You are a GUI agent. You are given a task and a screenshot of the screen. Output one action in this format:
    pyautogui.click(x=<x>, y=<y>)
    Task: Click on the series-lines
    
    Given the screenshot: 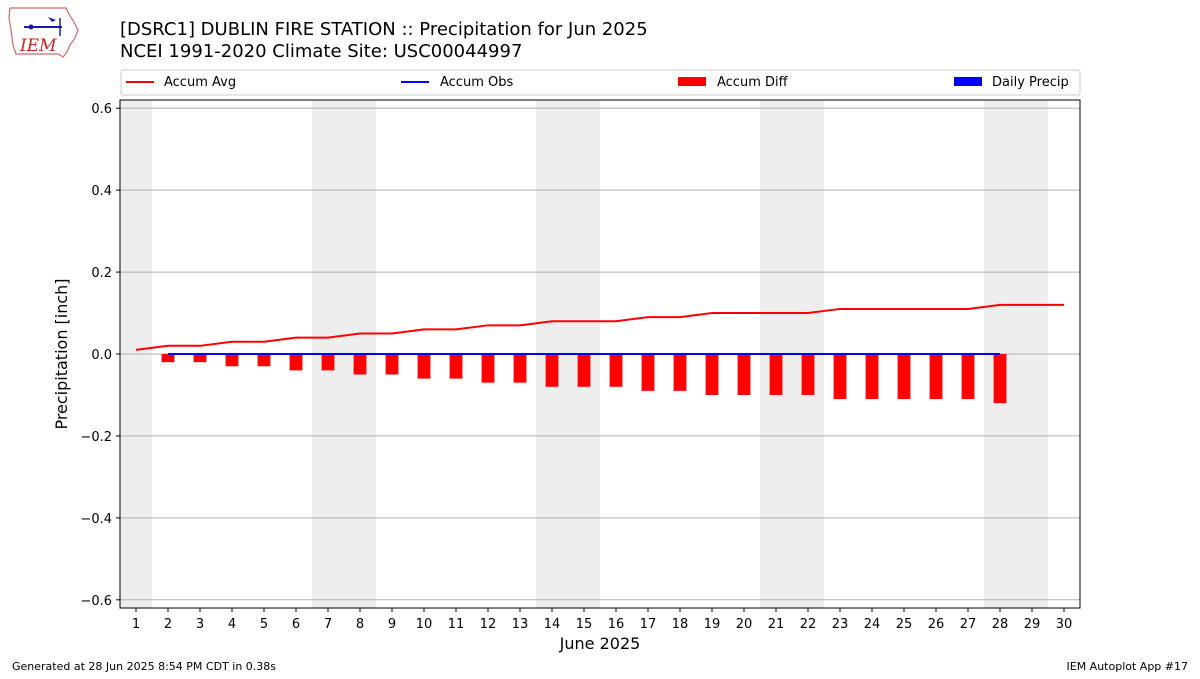 What is the action you would take?
    pyautogui.click(x=599, y=329)
    